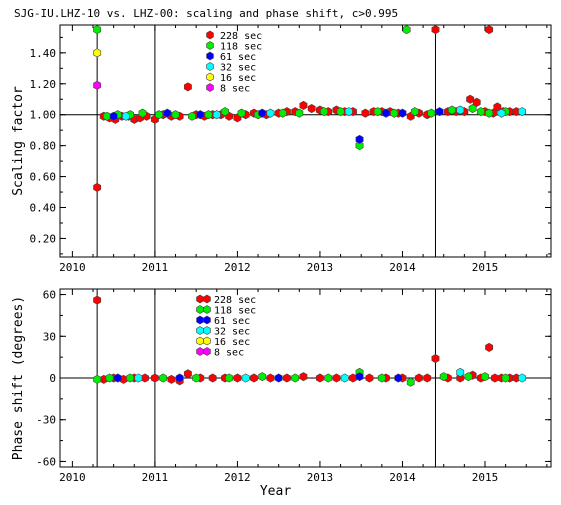 This screenshot has width=561, height=505. Describe the element at coordinates (237, 267) in the screenshot. I see `scaling-x-tick-label: 2012` at that location.